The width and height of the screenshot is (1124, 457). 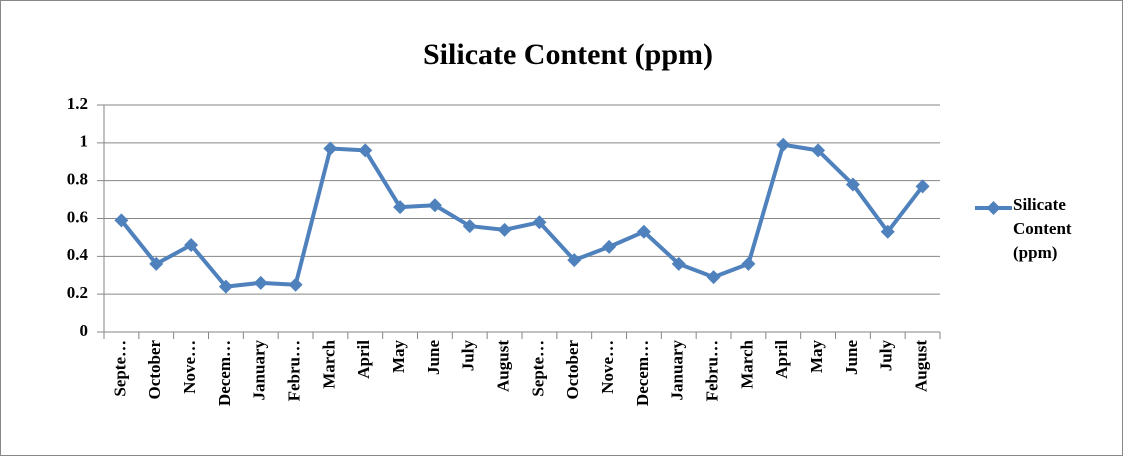 What do you see at coordinates (1042, 228) in the screenshot?
I see `legend-label: Silicate Content (ppm)` at bounding box center [1042, 228].